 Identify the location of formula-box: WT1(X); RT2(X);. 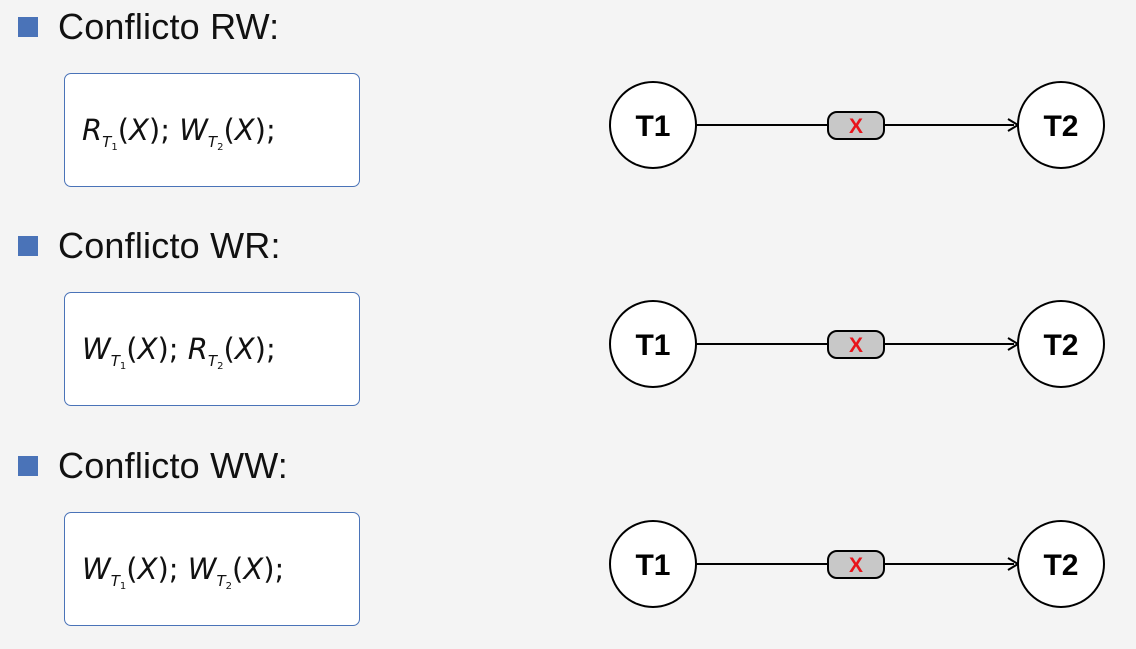
(212, 349).